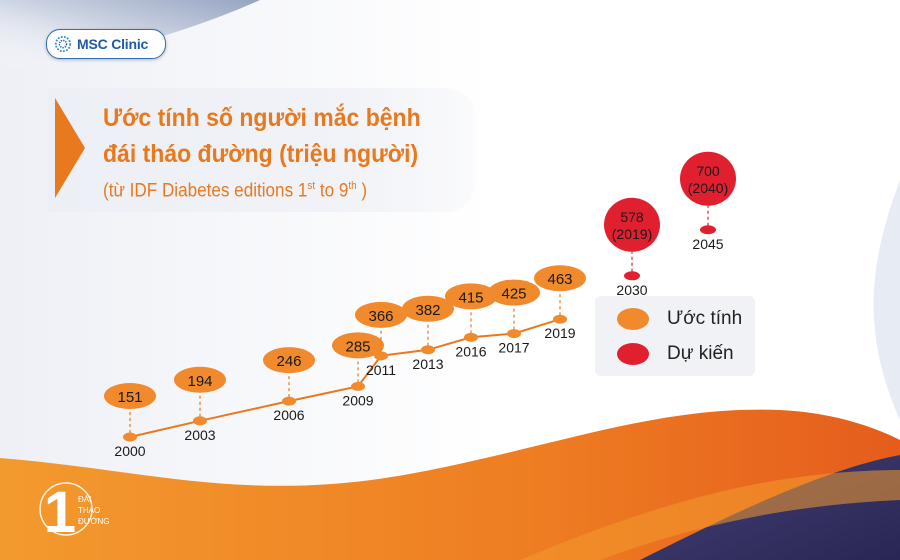 The height and width of the screenshot is (560, 900). What do you see at coordinates (89, 510) in the screenshot?
I see `badge-line-2: THÁO` at bounding box center [89, 510].